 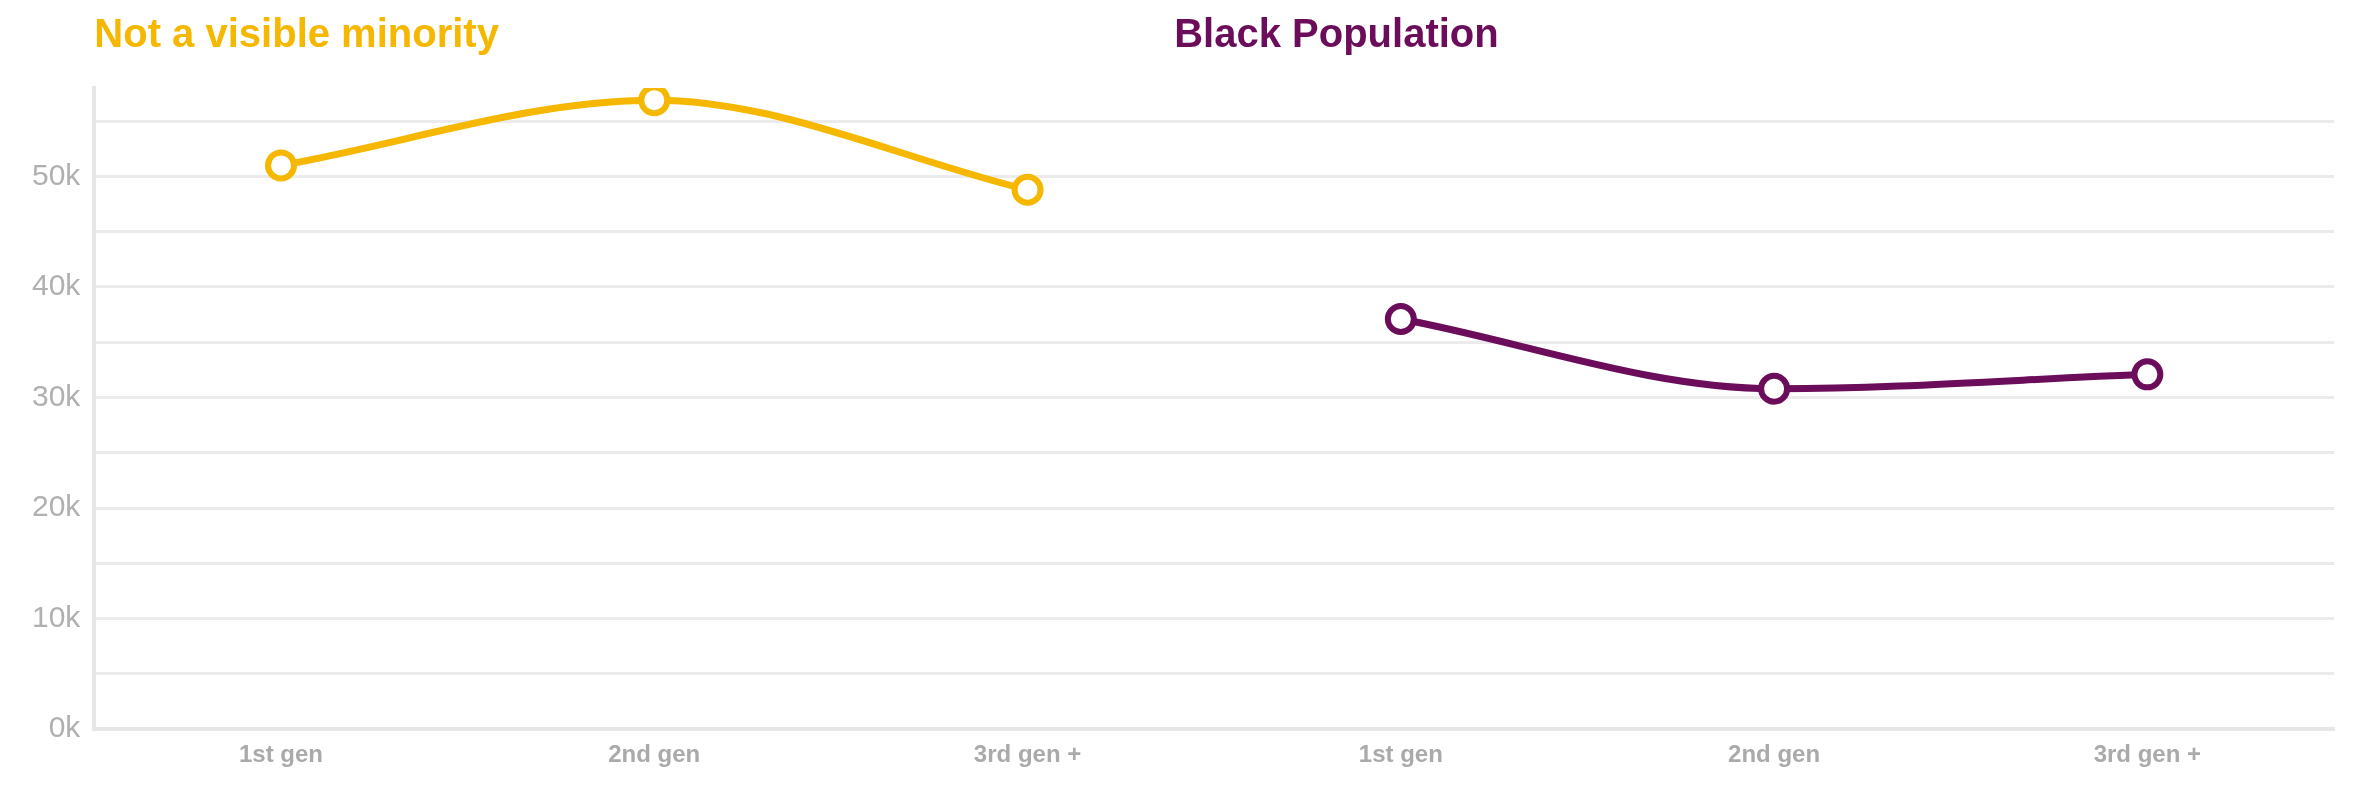 I want to click on y-tick-label: 30k, so click(x=56, y=395).